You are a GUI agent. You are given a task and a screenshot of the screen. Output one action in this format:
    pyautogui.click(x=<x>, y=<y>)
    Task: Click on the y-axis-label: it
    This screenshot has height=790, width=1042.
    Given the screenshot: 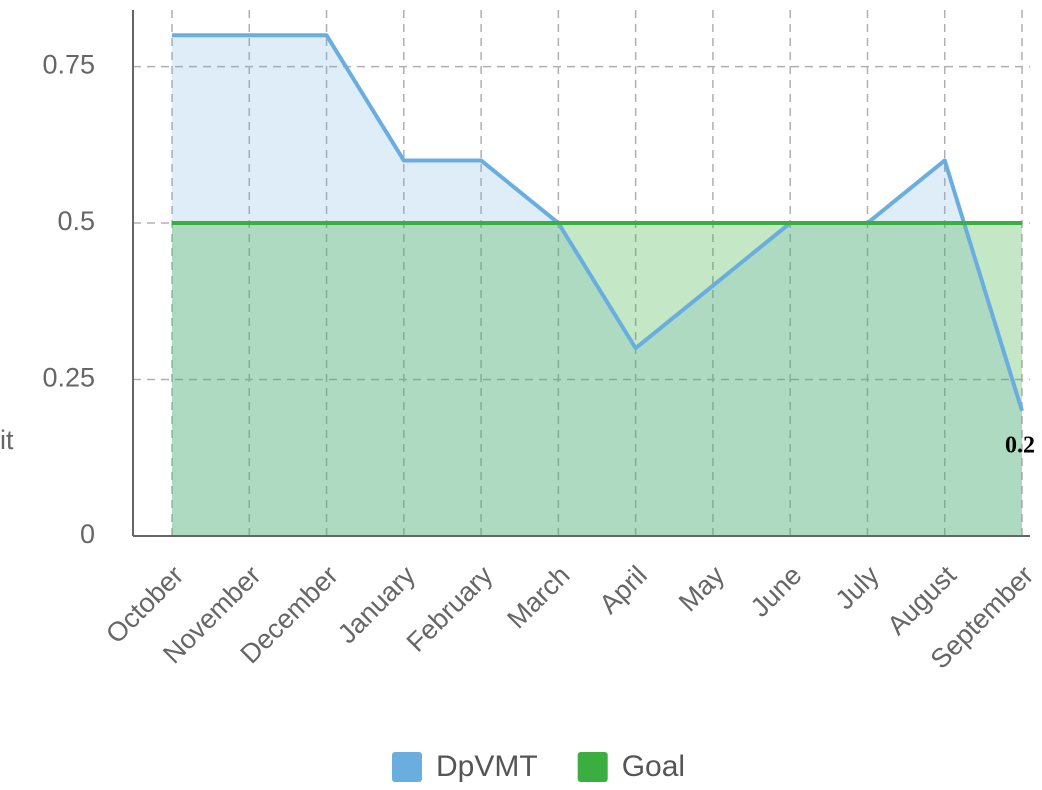 What is the action you would take?
    pyautogui.click(x=7, y=440)
    